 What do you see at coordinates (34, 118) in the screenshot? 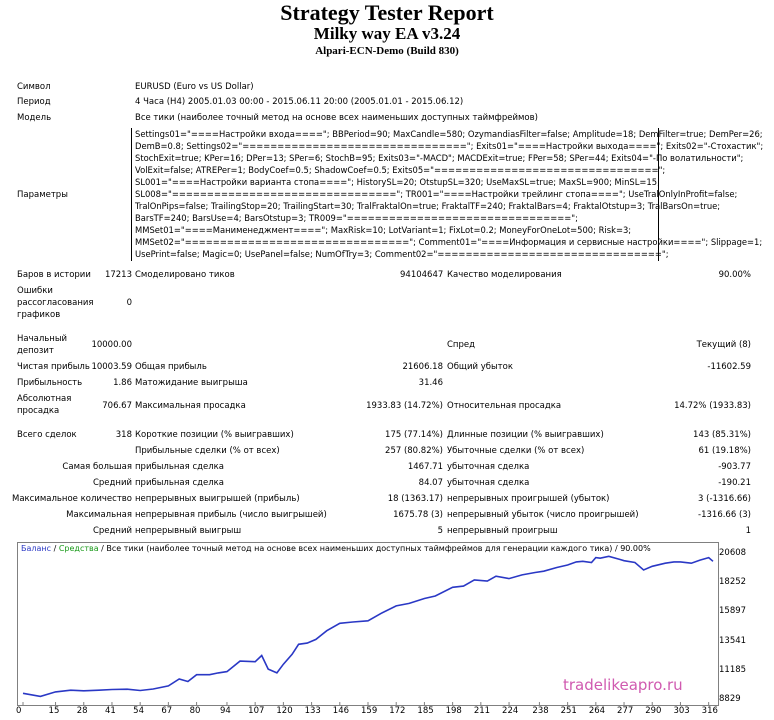
I see `model-label: Модель` at bounding box center [34, 118].